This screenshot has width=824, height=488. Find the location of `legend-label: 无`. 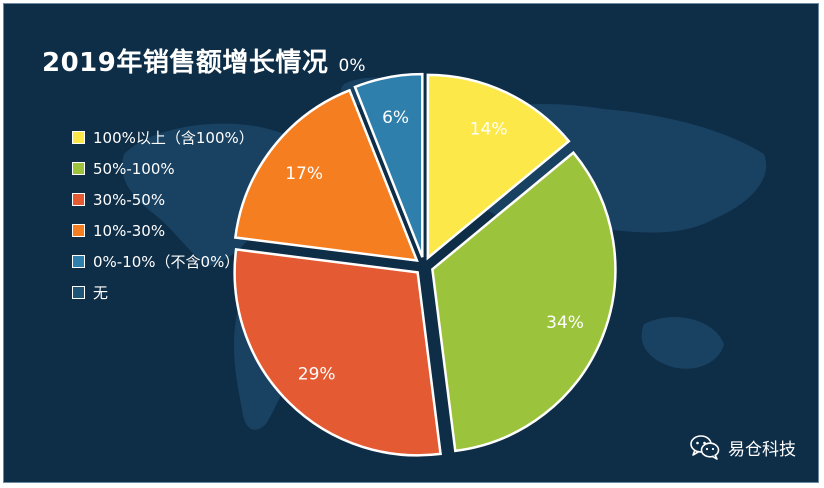

legend-label: 无 is located at coordinates (101, 293).